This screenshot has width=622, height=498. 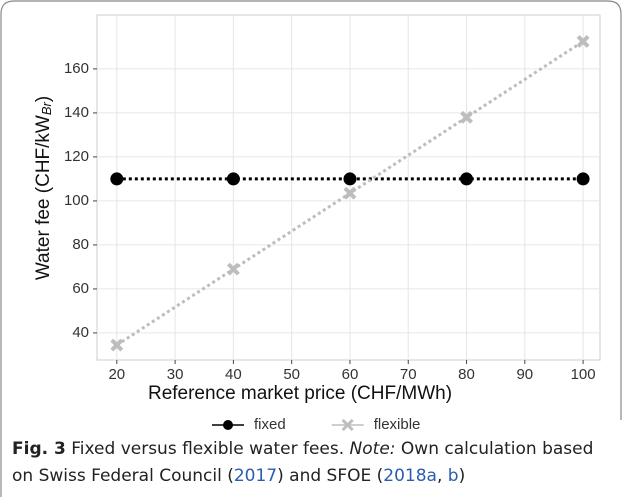 I want to click on y-tick-label: 160, so click(x=76, y=68).